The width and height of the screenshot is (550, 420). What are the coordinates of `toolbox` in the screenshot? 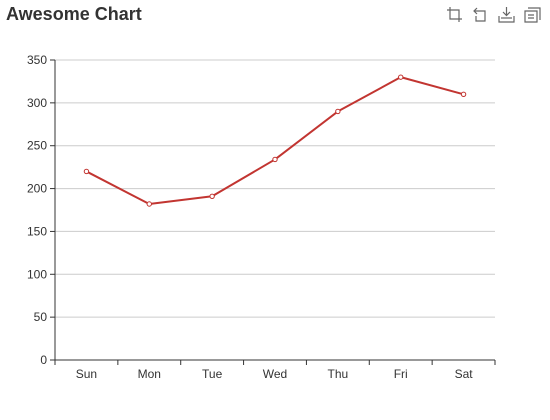 It's located at (493, 14).